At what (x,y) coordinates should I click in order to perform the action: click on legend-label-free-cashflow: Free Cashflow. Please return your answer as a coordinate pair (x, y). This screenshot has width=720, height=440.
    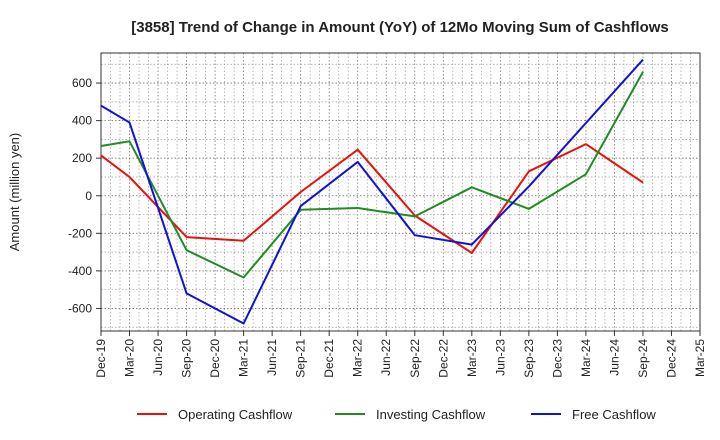
    Looking at the image, I should click on (614, 414).